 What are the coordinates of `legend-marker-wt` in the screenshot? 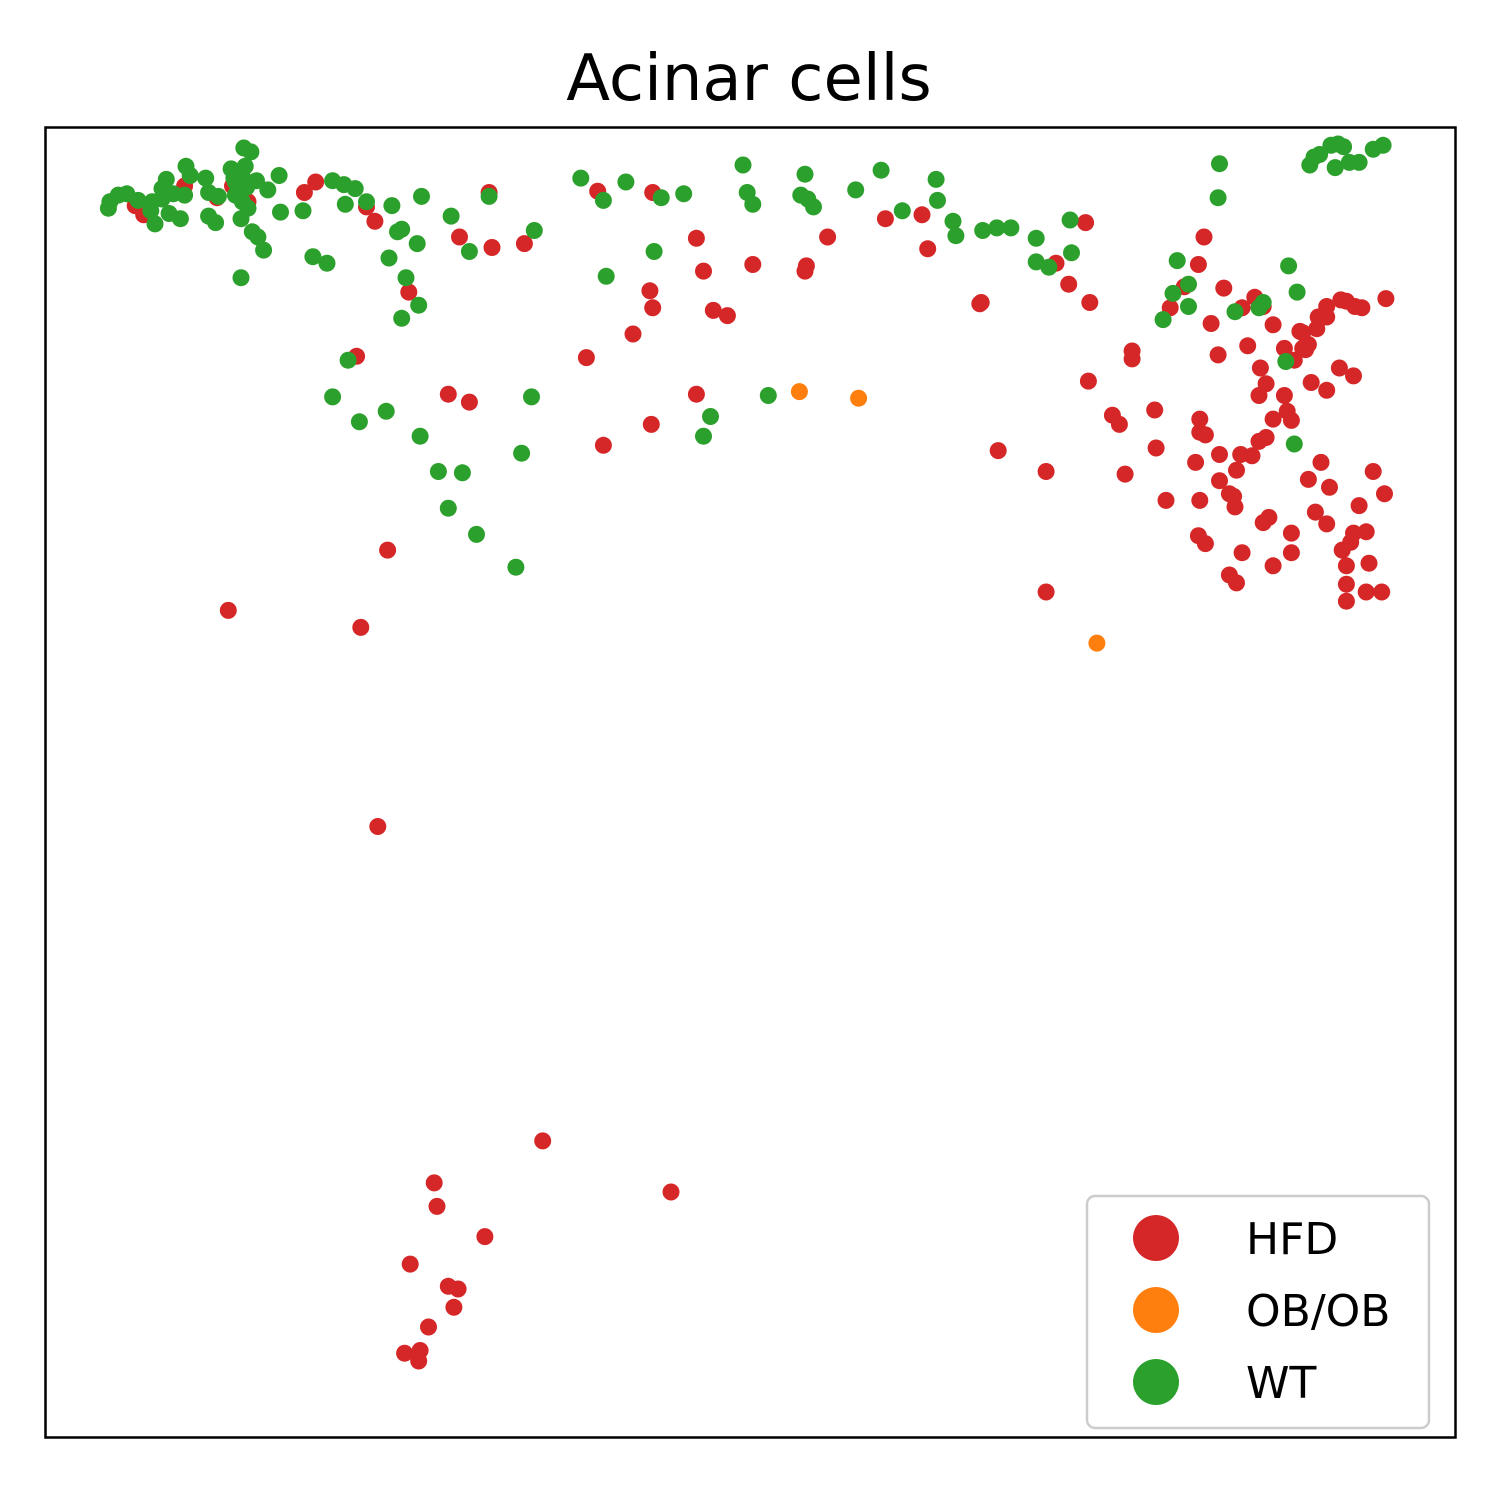 It's located at (1156, 1382).